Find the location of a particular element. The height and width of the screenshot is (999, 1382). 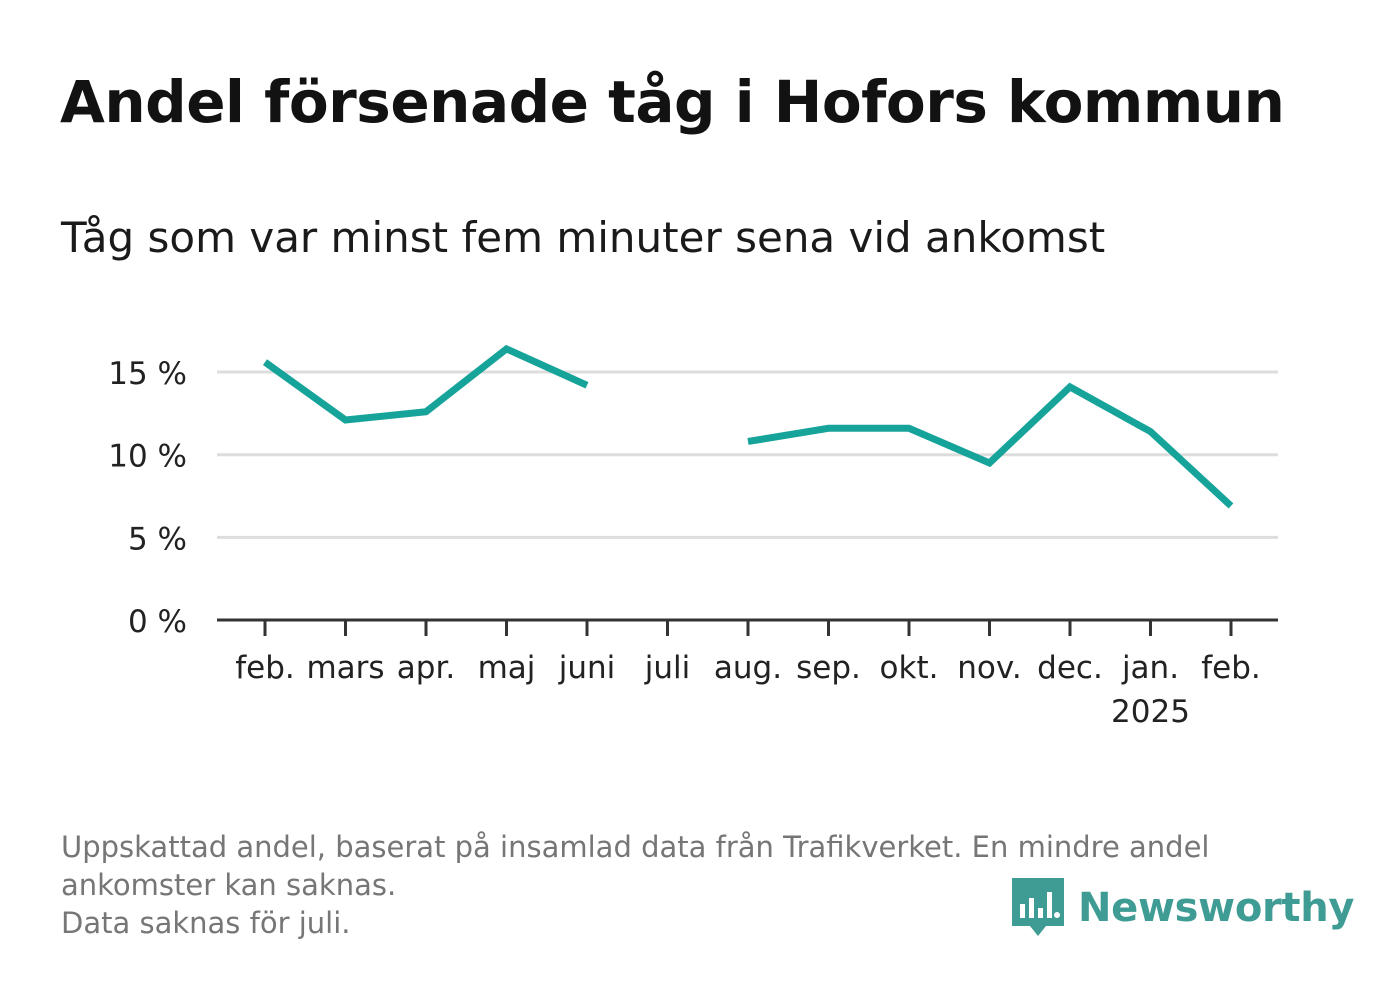

series-lines is located at coordinates (748, 426).